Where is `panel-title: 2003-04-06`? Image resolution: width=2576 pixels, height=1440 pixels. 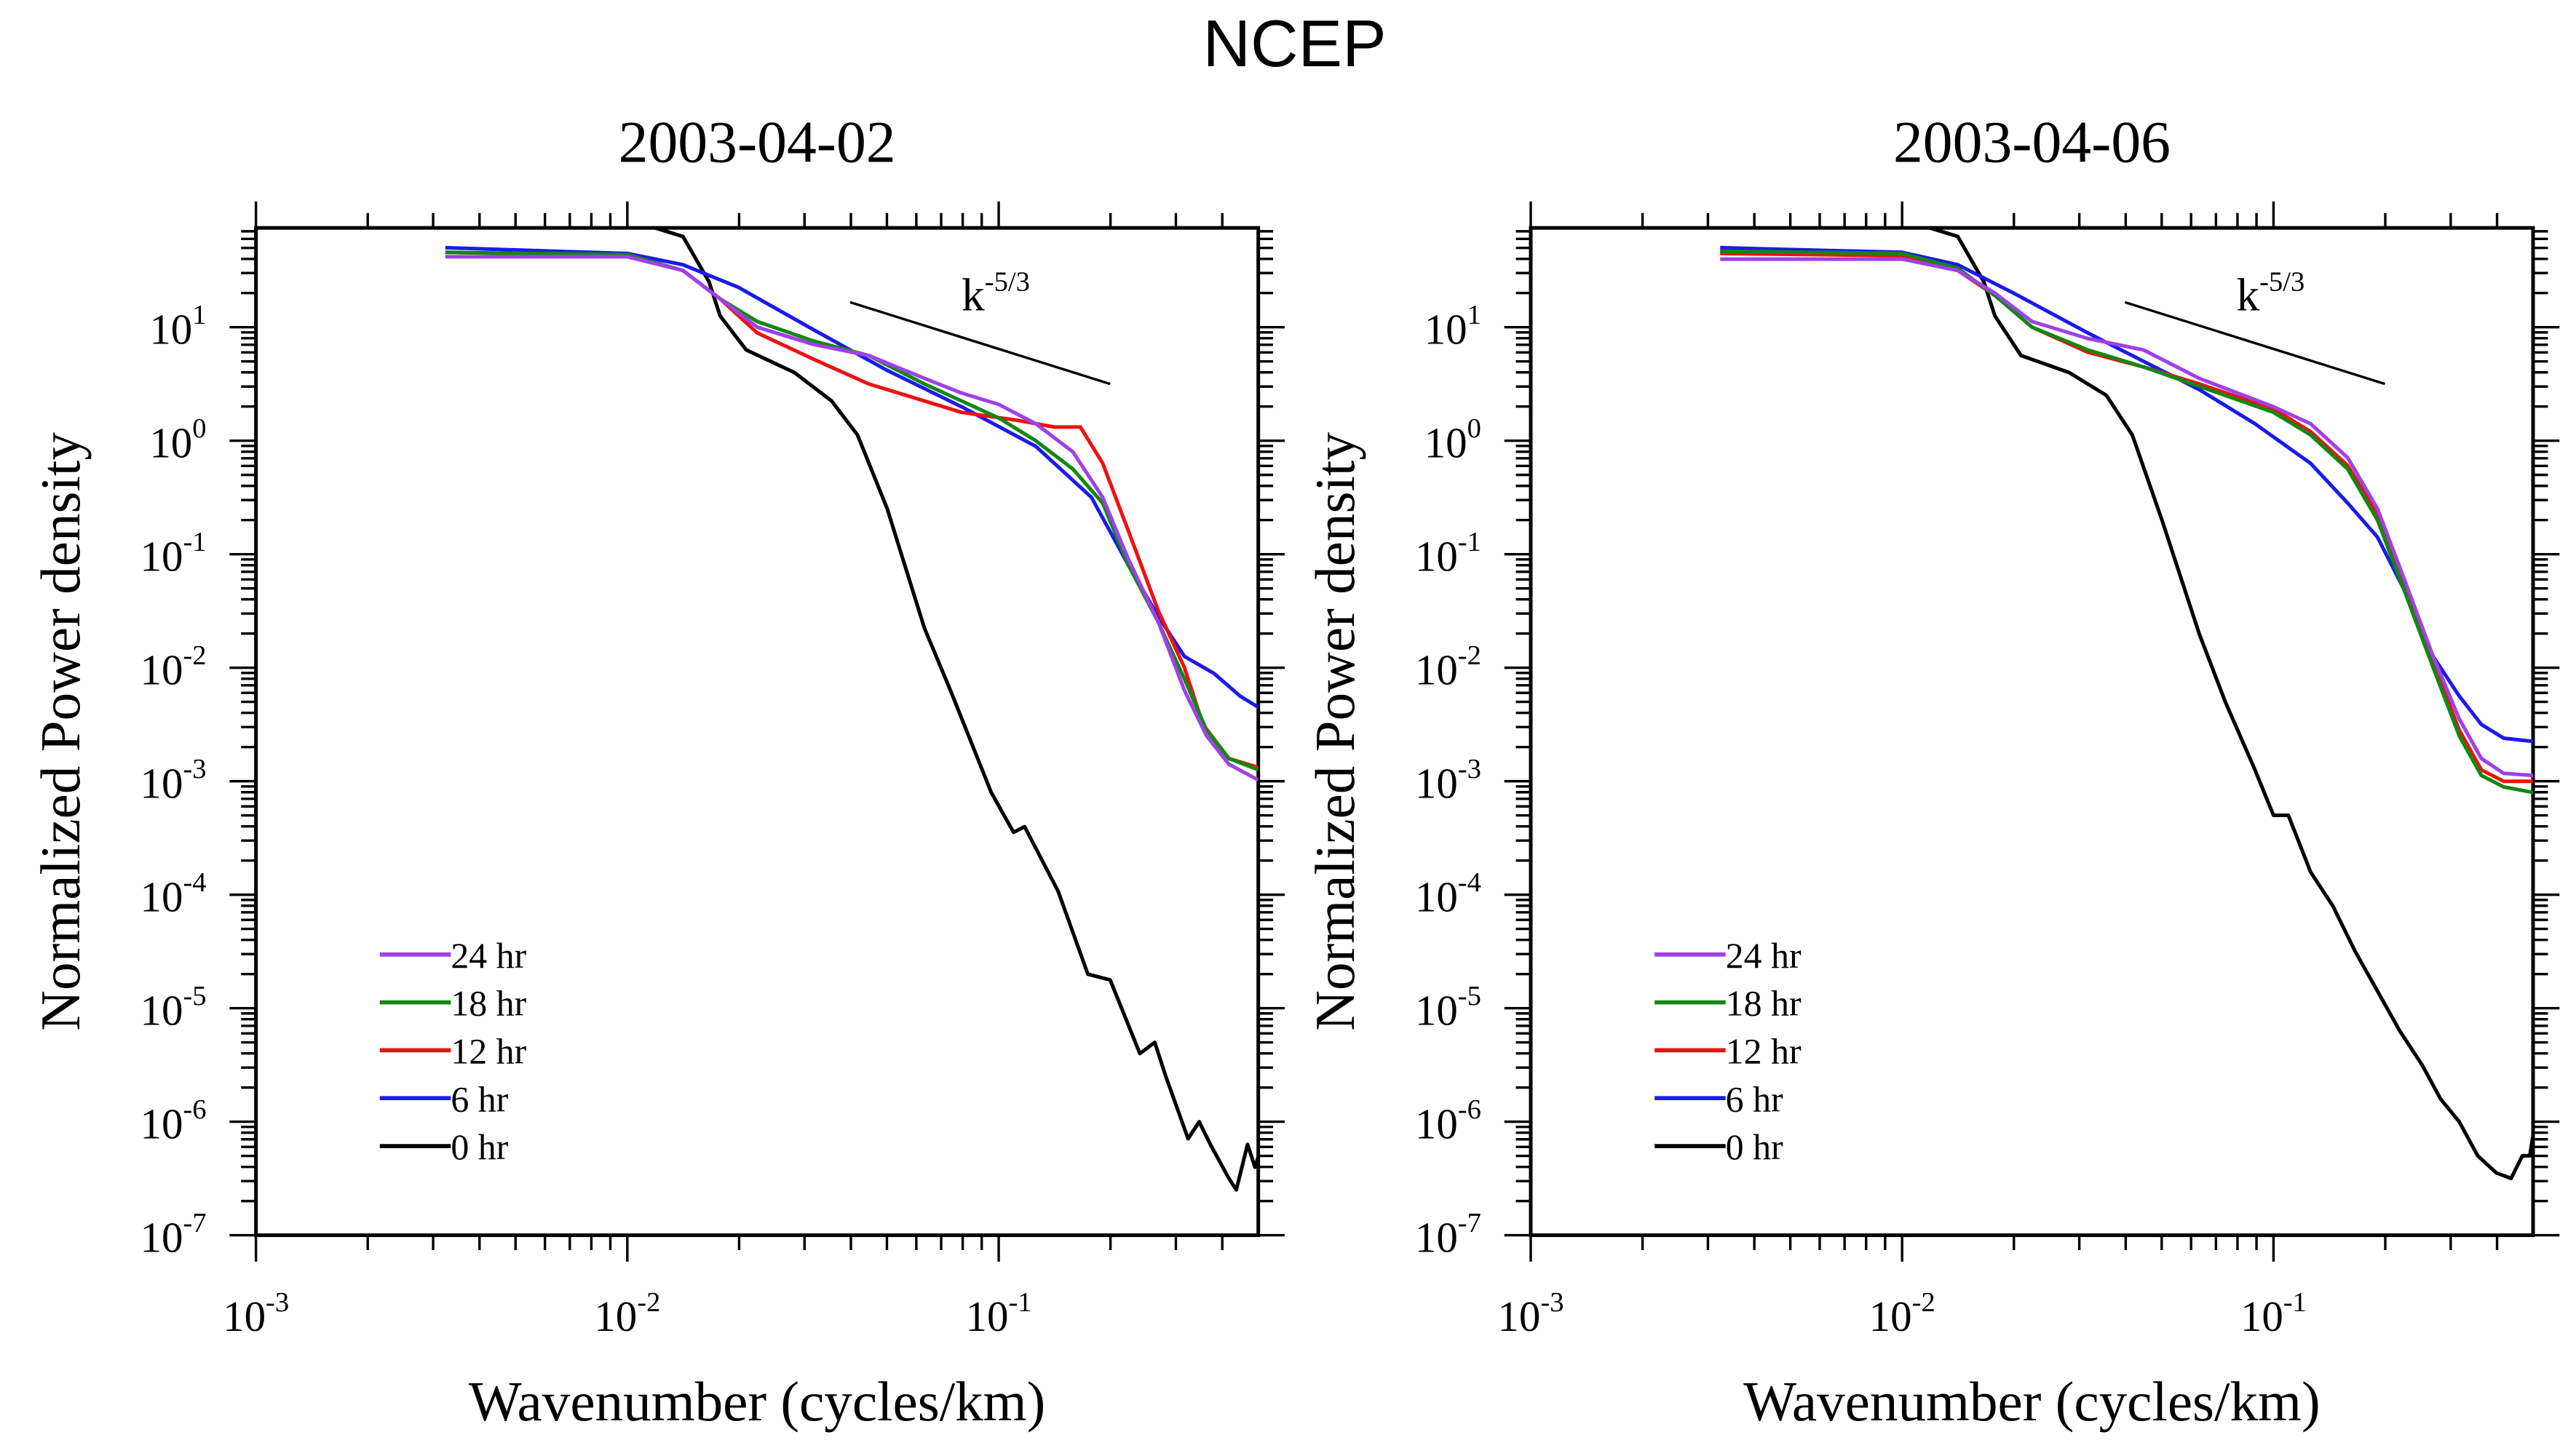 panel-title: 2003-04-06 is located at coordinates (2032, 141).